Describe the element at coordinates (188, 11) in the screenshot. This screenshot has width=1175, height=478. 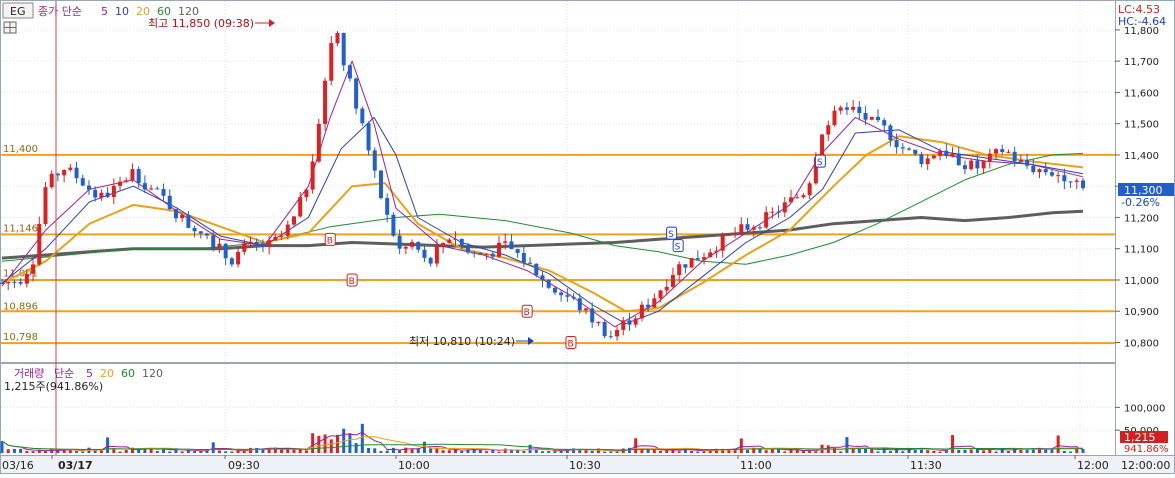
I see `ma-legend-item: 120` at that location.